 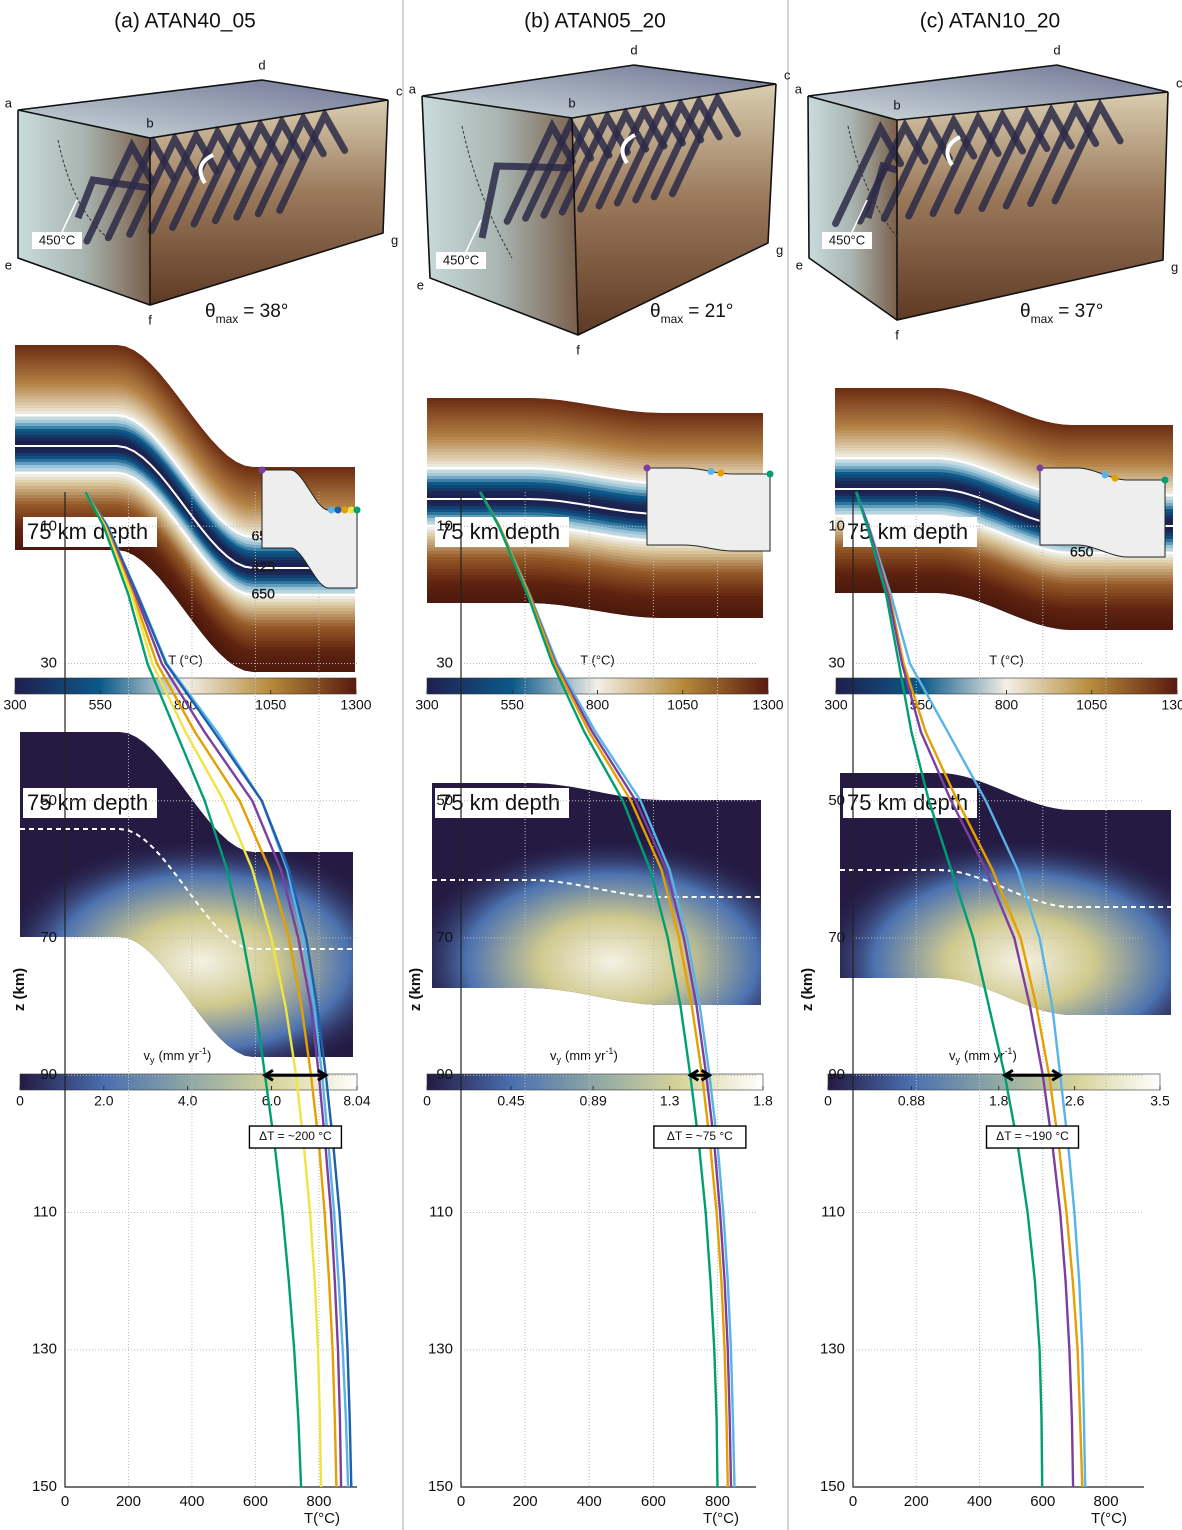 I want to click on isotherm-label-box, so click(x=57, y=240).